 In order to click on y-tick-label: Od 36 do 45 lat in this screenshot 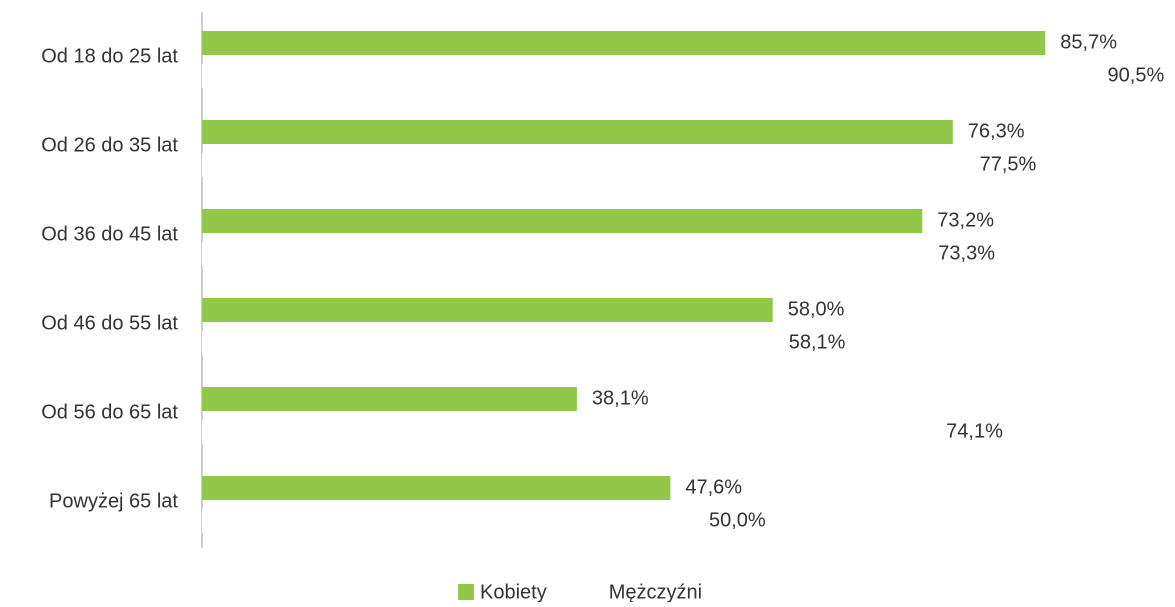, I will do `click(109, 234)`.